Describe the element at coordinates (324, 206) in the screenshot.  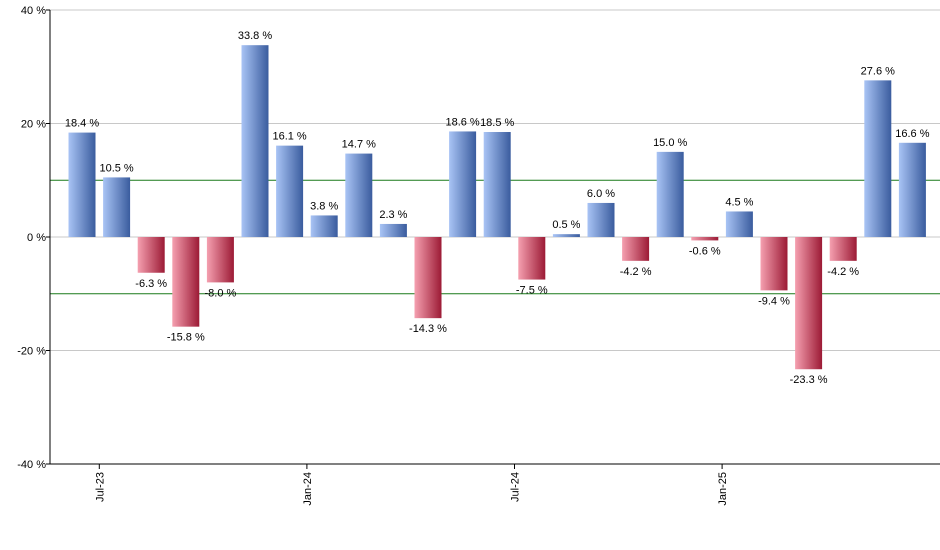
I see `data-label: 3.8 %` at that location.